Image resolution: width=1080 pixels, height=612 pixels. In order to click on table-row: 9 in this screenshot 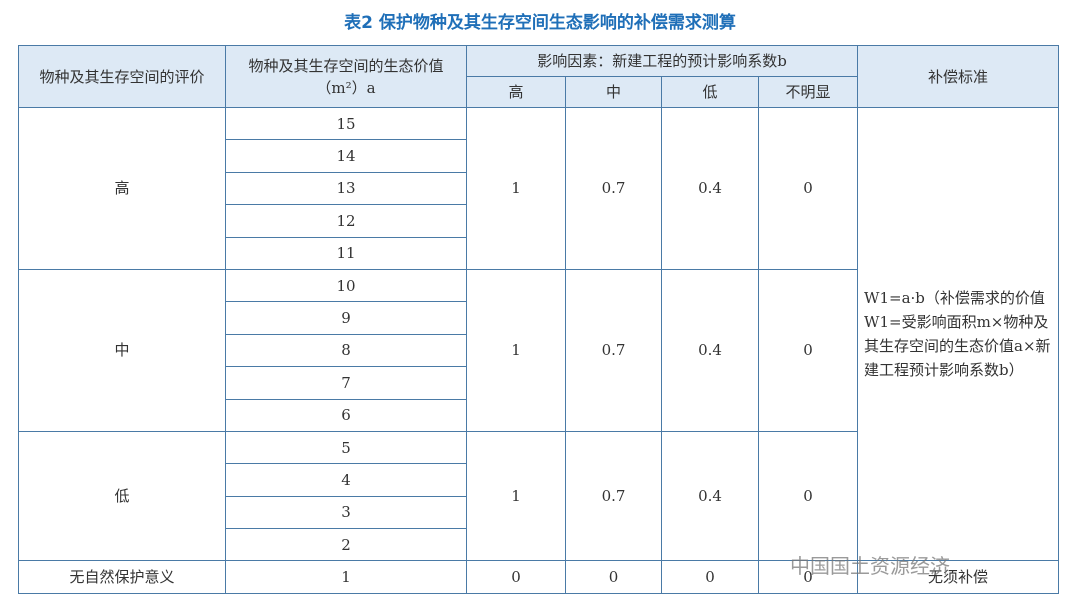, I will do `click(539, 318)`.